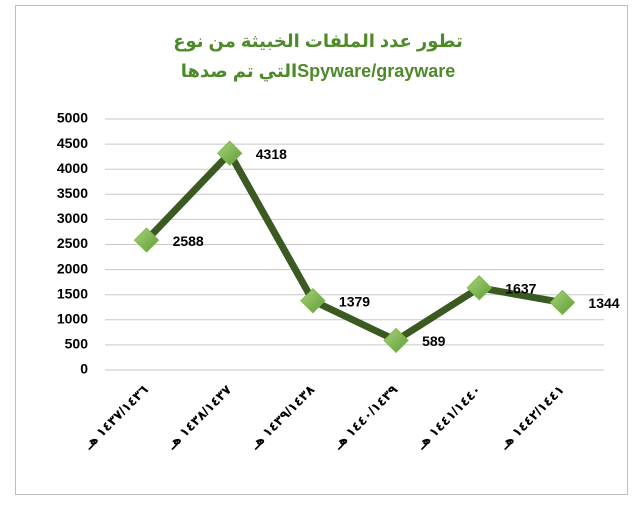 The width and height of the screenshot is (632, 510). What do you see at coordinates (72, 193) in the screenshot?
I see `y-tick-label: 3500` at bounding box center [72, 193].